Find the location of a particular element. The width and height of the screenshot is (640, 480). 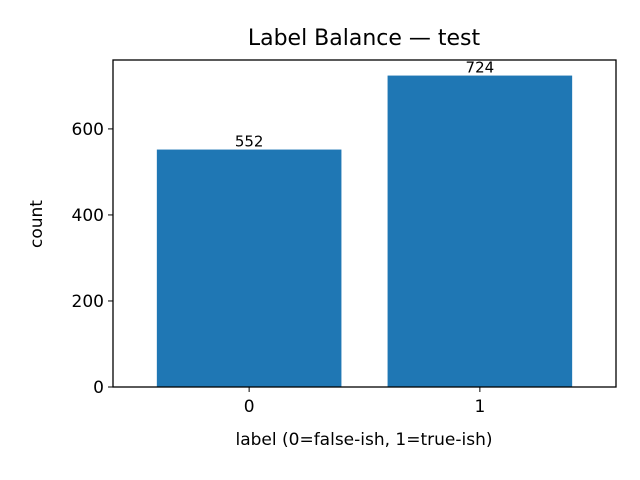

y-axis-label: count is located at coordinates (37, 224).